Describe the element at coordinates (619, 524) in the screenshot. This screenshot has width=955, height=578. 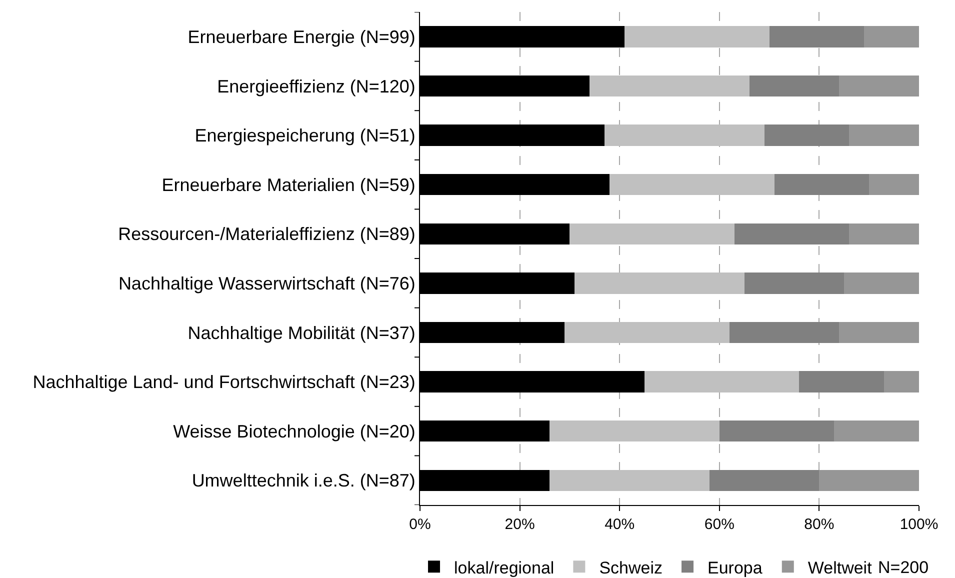
I see `x-tick-label: 40%` at that location.